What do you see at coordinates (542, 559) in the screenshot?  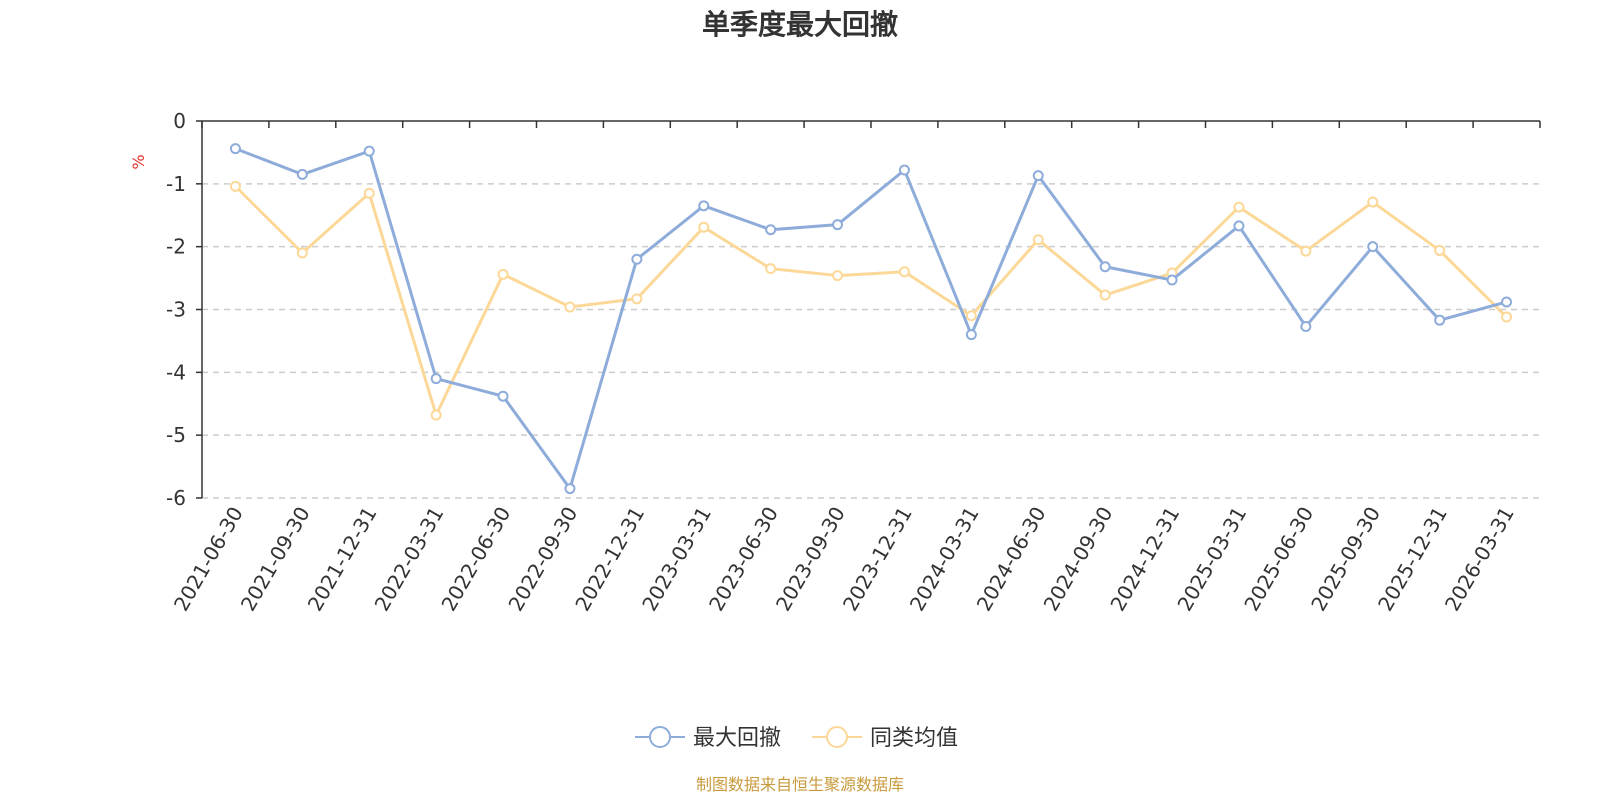 I see `x-tick-label: 2022-09-30` at bounding box center [542, 559].